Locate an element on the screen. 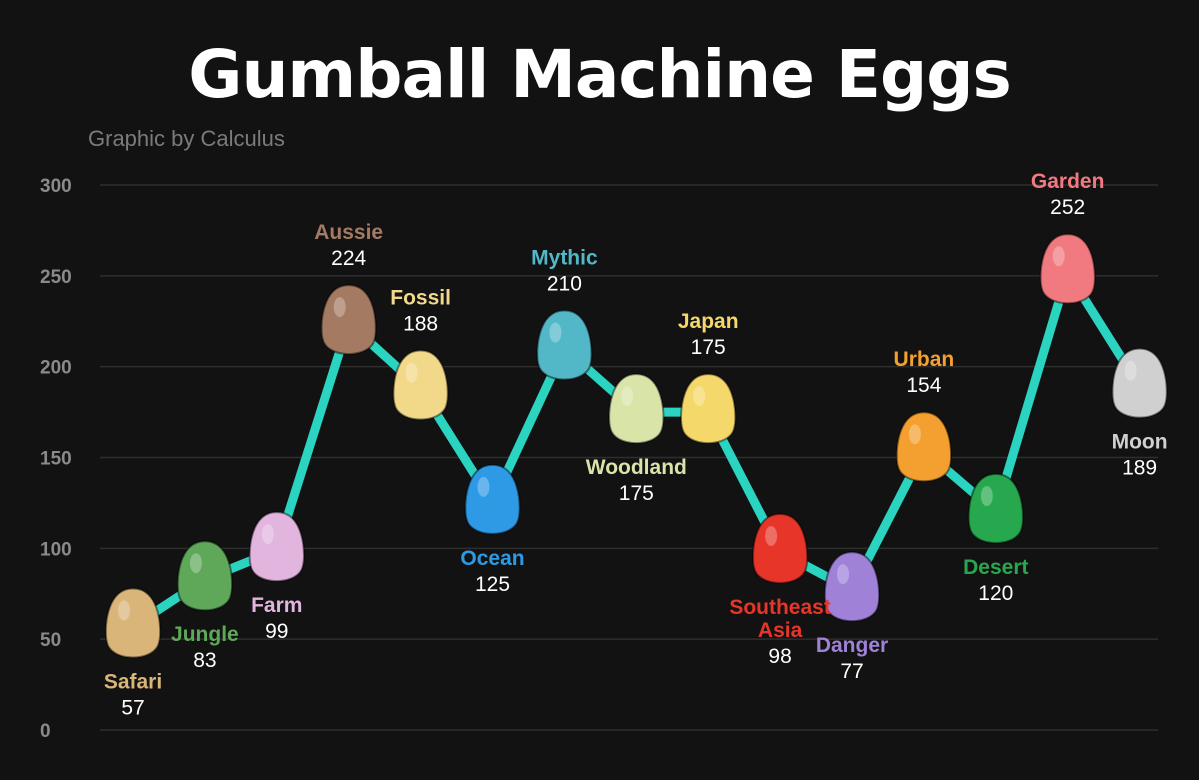 This screenshot has width=1199, height=780. egg-marker-moon is located at coordinates (1139, 383).